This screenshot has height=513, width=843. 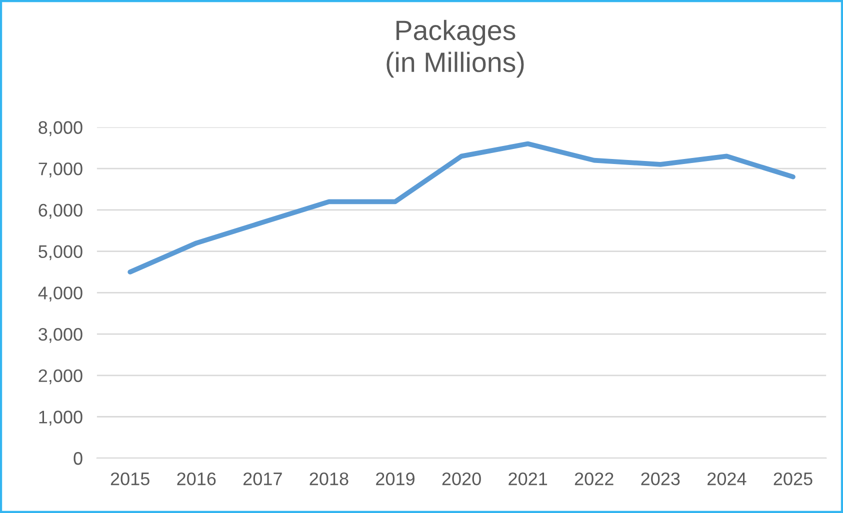 What do you see at coordinates (60, 211) in the screenshot?
I see `y-tick-label: 6,000` at bounding box center [60, 211].